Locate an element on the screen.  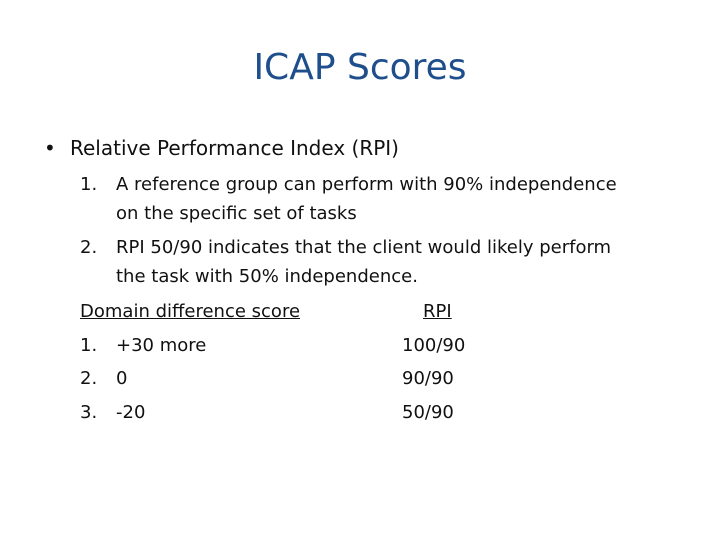
table-row-score: 0 is located at coordinates (122, 378).